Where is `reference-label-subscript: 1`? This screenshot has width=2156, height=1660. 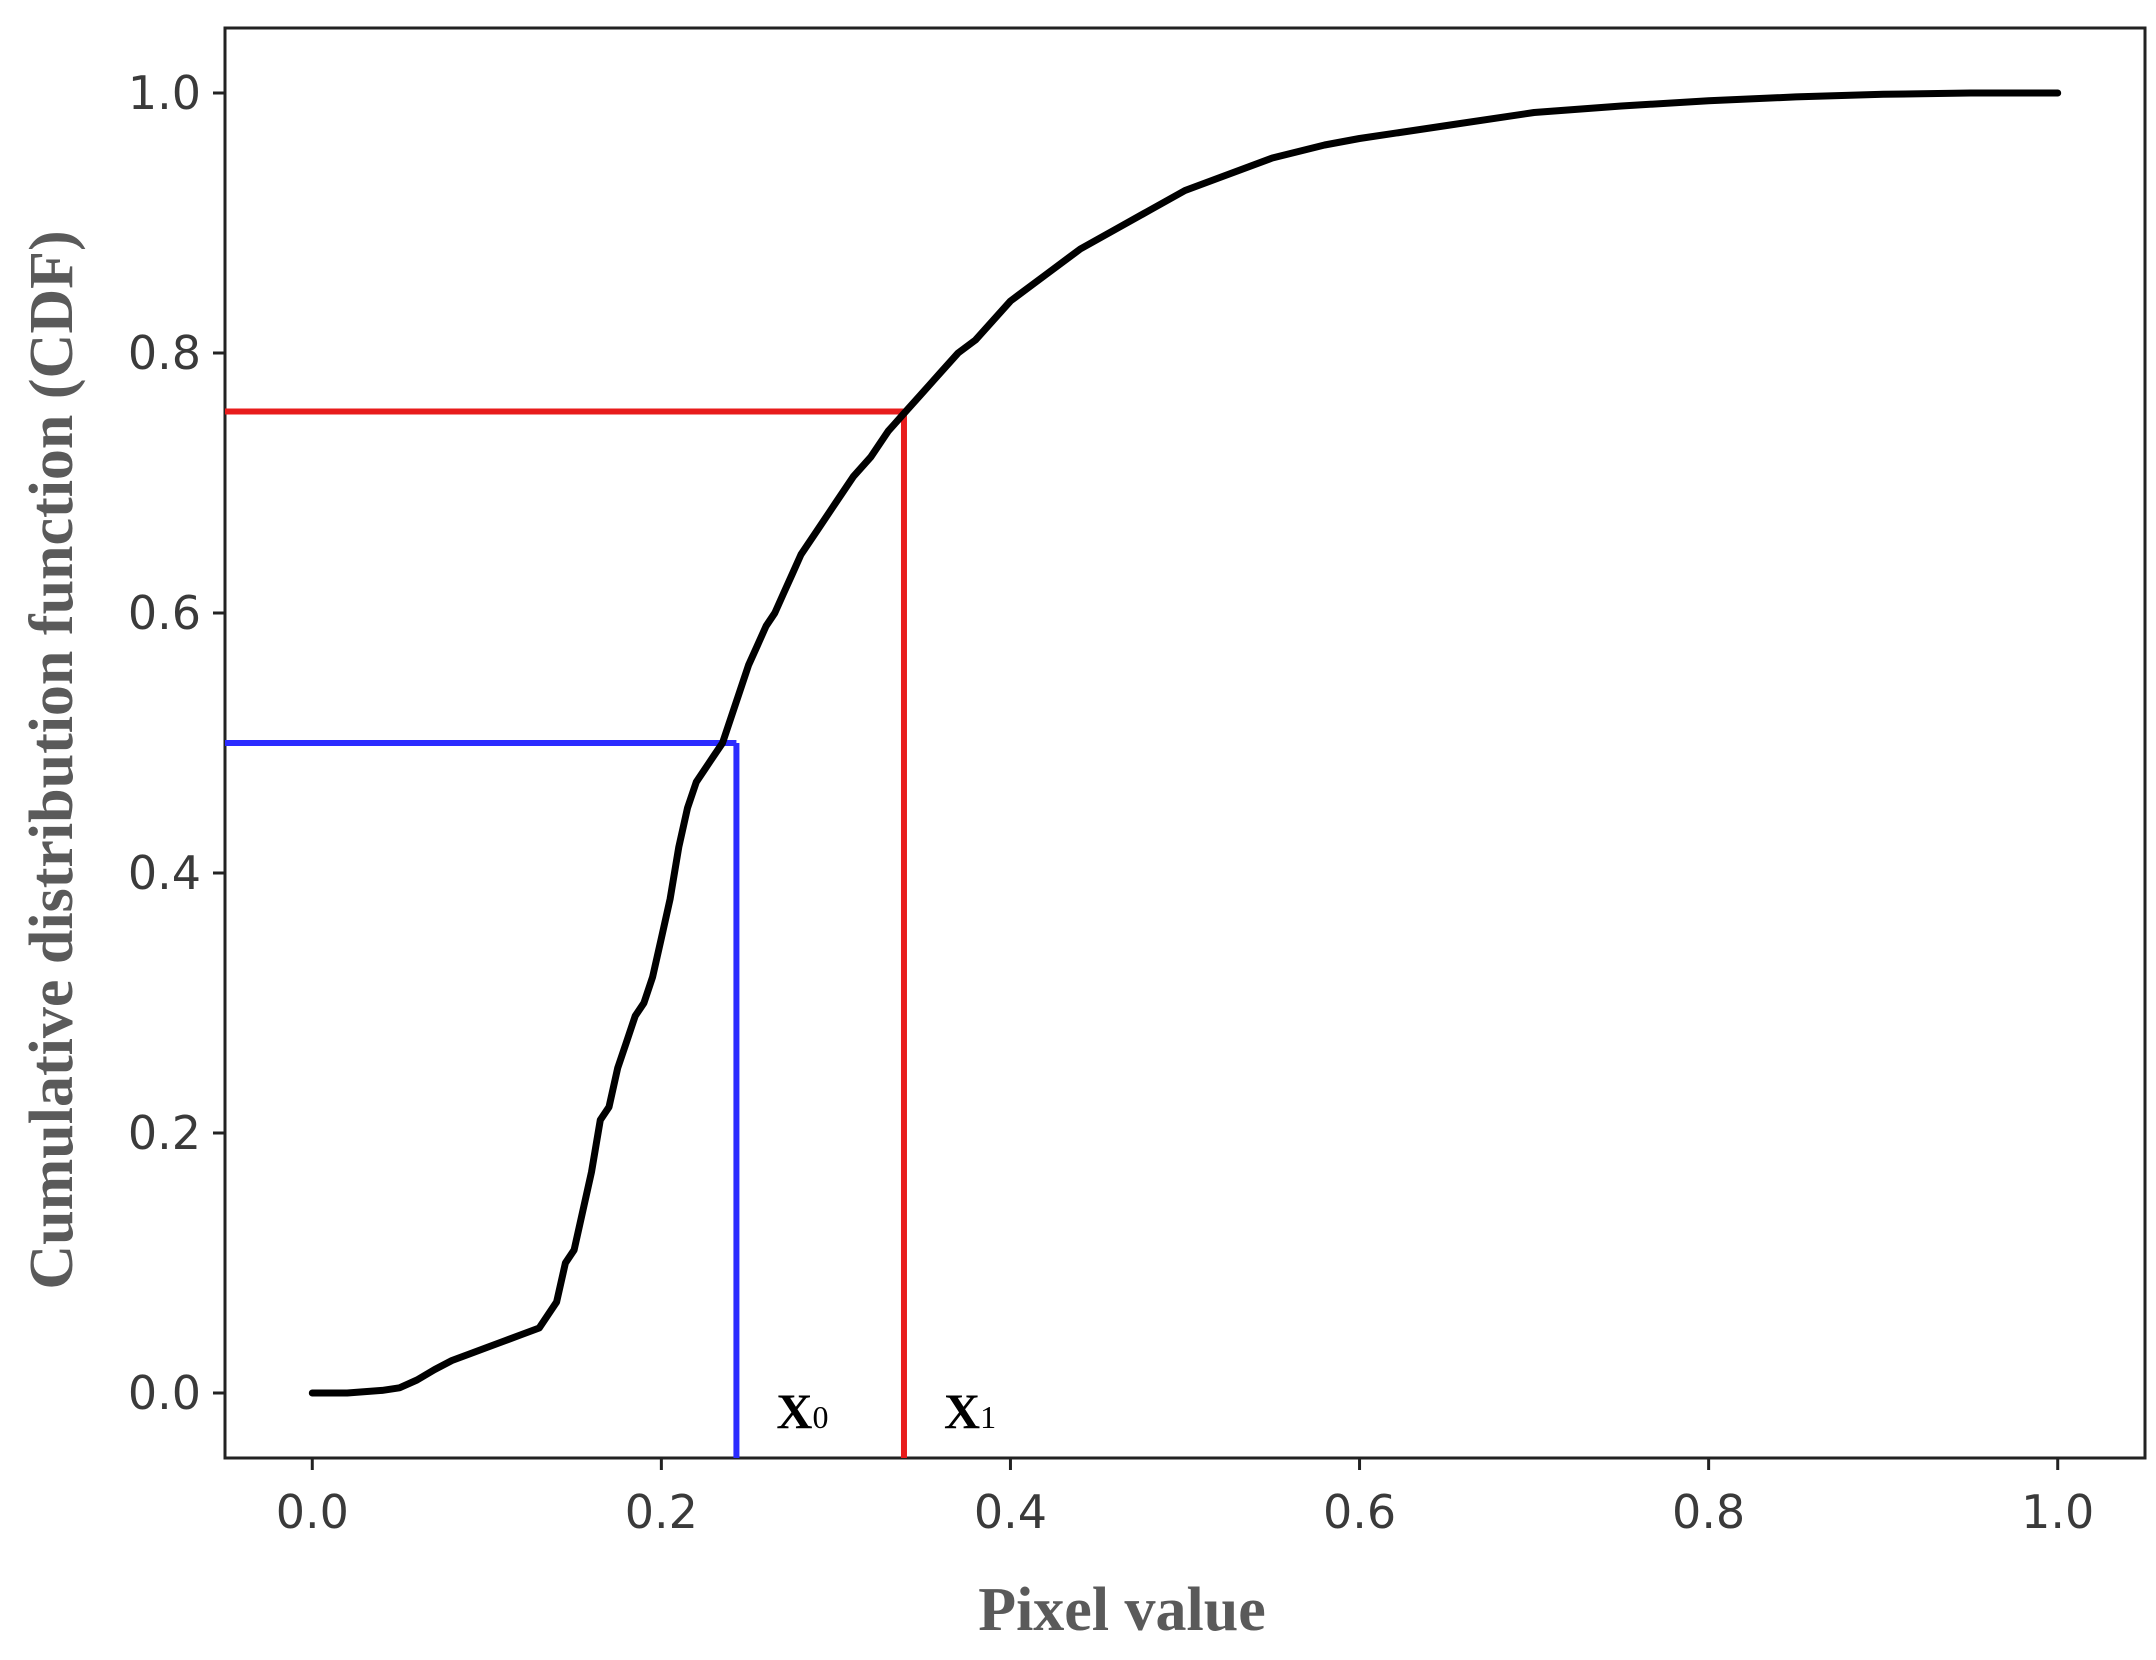
reference-label-subscript: 1 is located at coordinates (988, 1417).